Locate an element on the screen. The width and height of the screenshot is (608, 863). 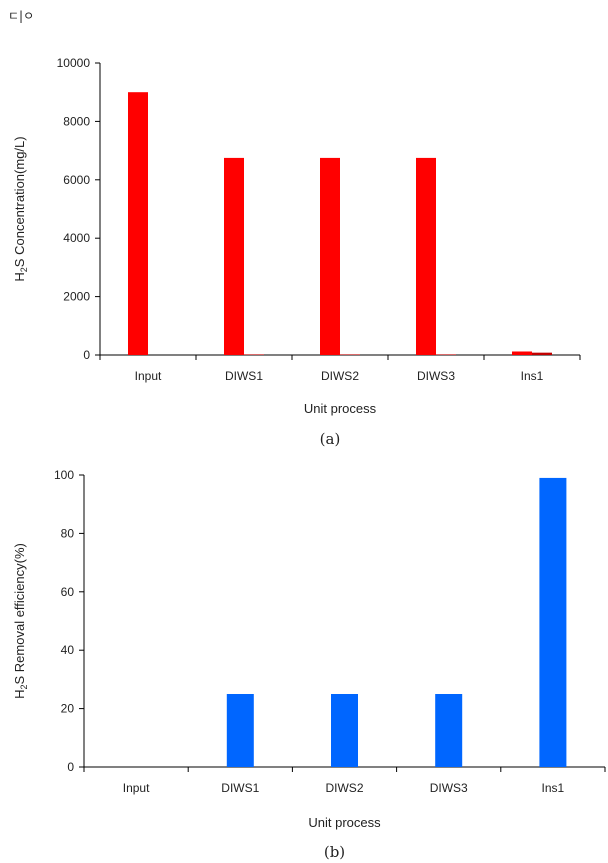
y-tick-label: 8000 is located at coordinates (76, 121).